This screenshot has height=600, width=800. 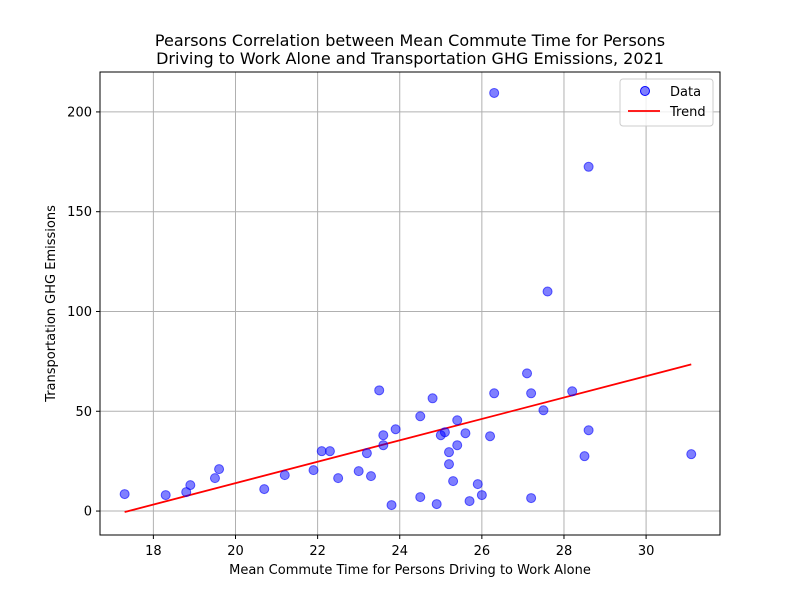 I want to click on y-tick-label: 200, so click(x=79, y=112).